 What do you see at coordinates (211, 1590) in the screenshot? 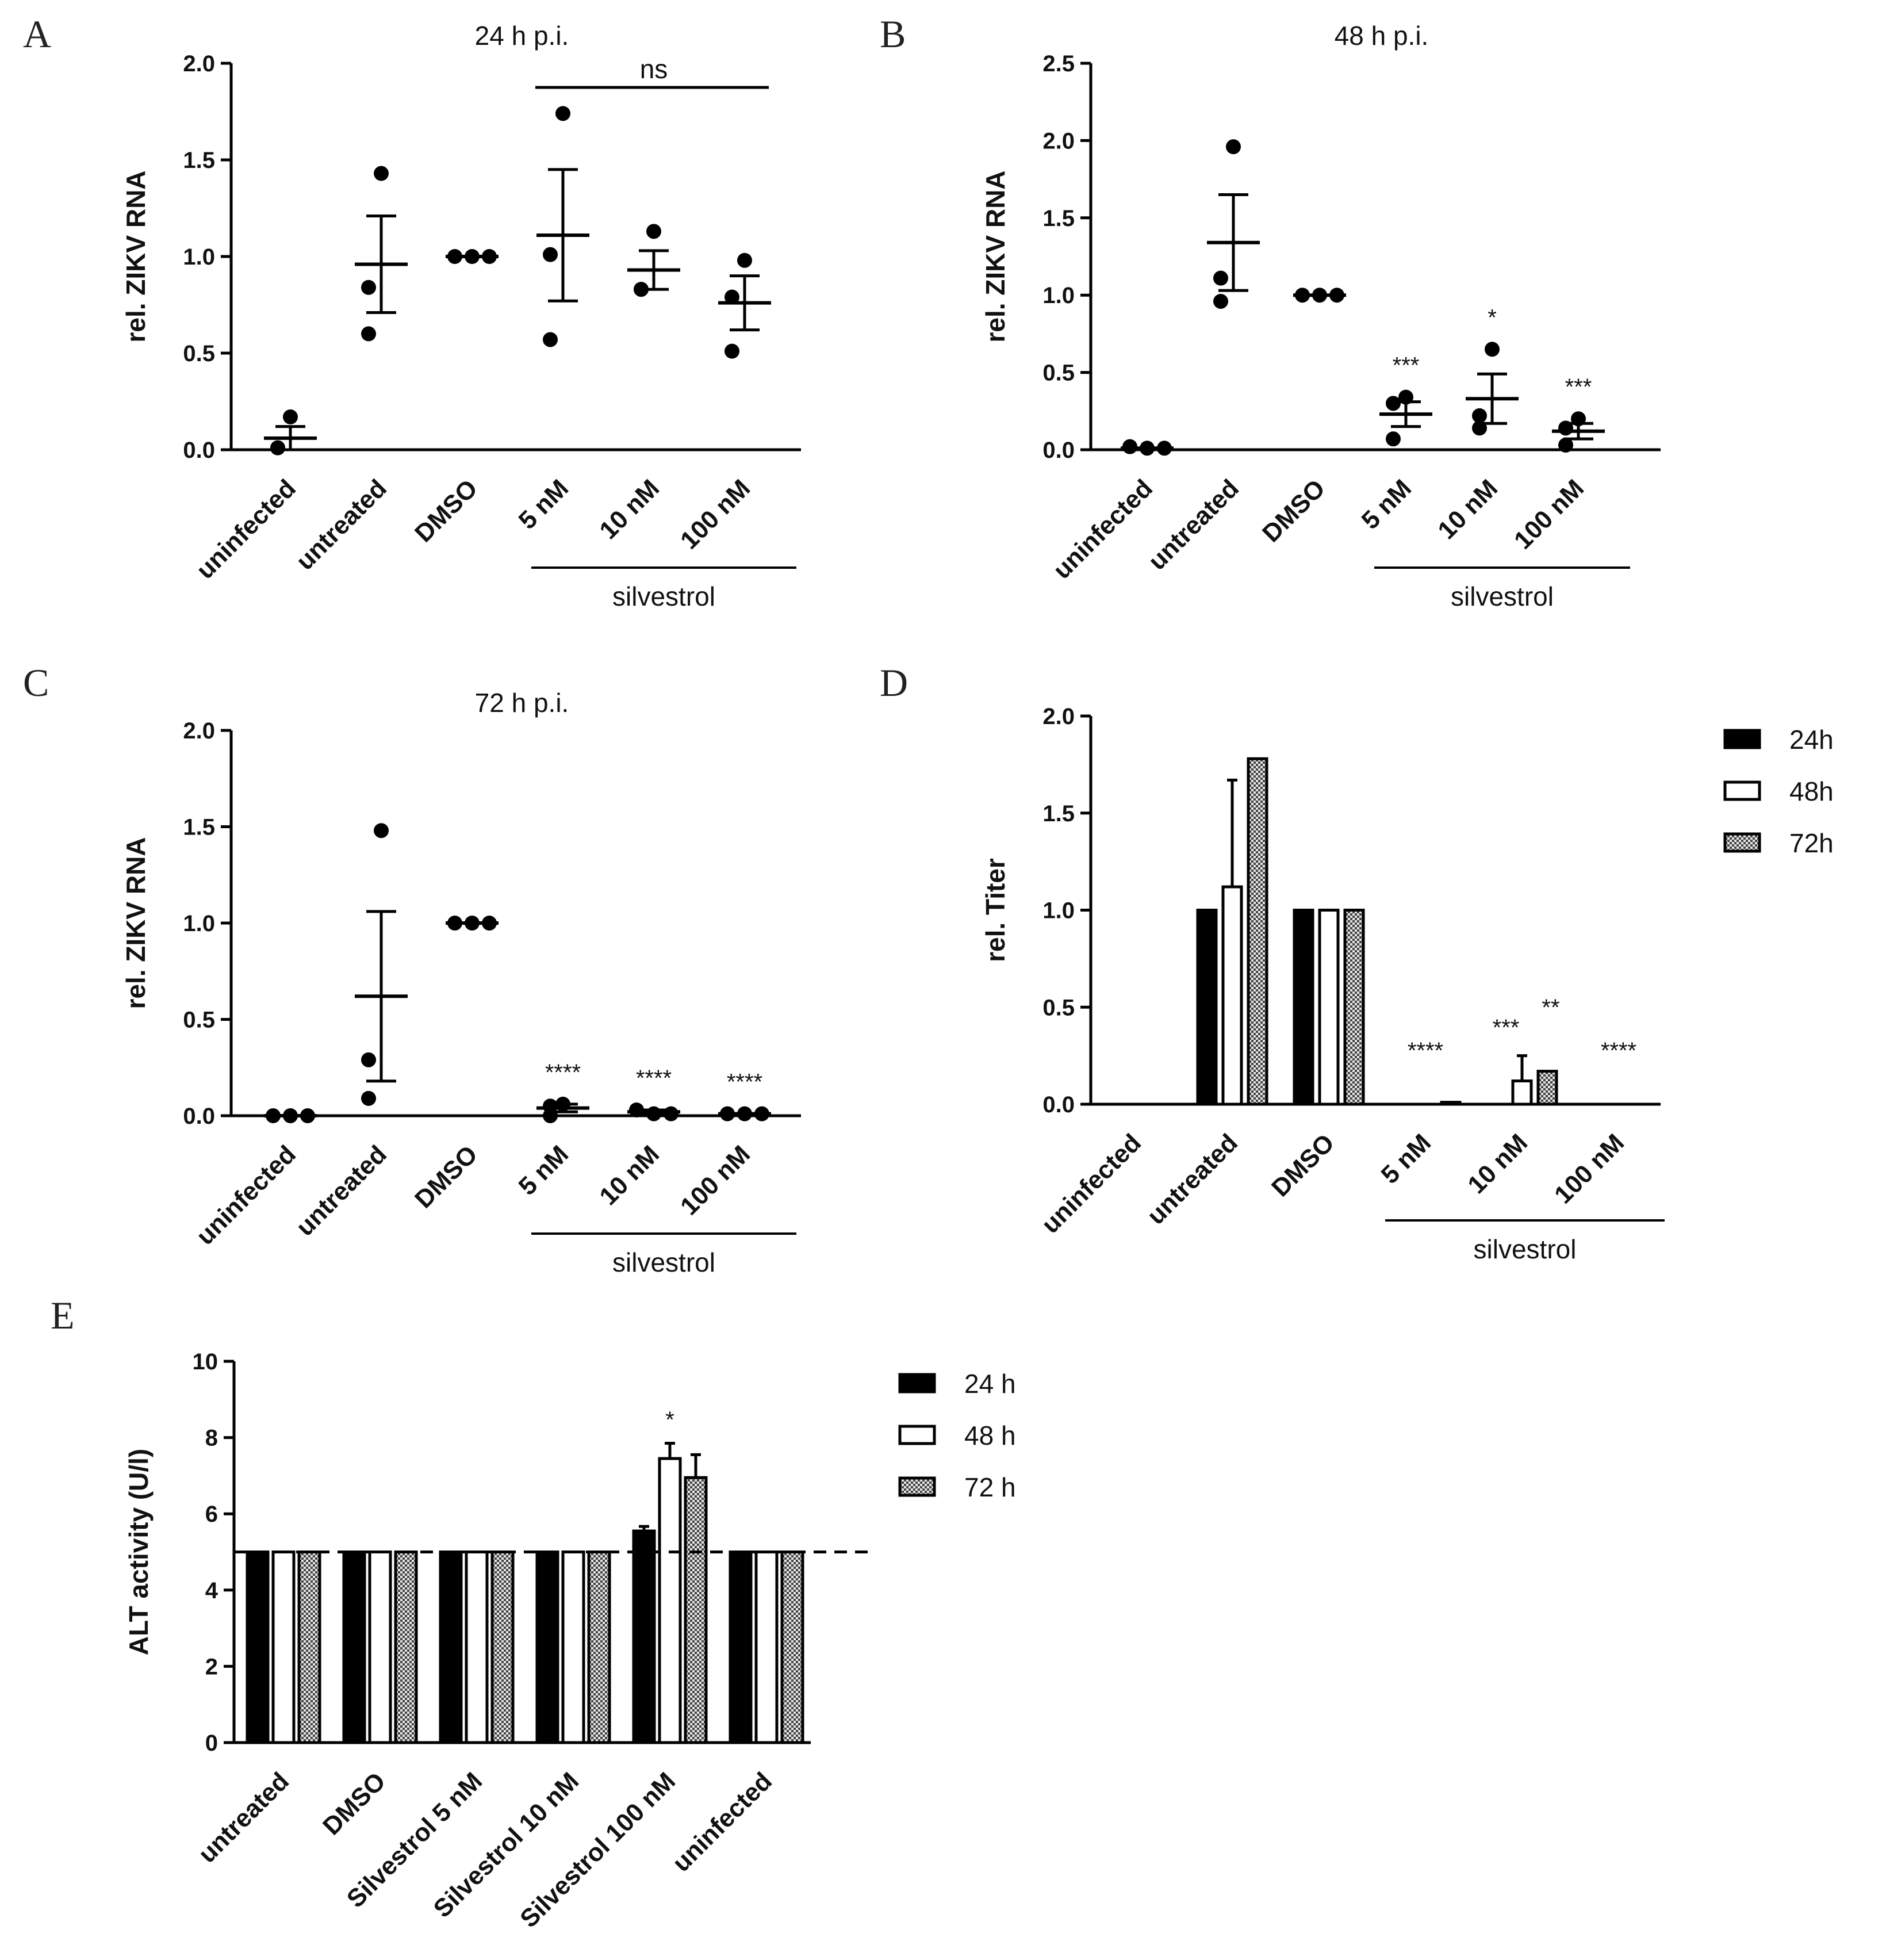
I see `y-tick-label: 4` at bounding box center [211, 1590].